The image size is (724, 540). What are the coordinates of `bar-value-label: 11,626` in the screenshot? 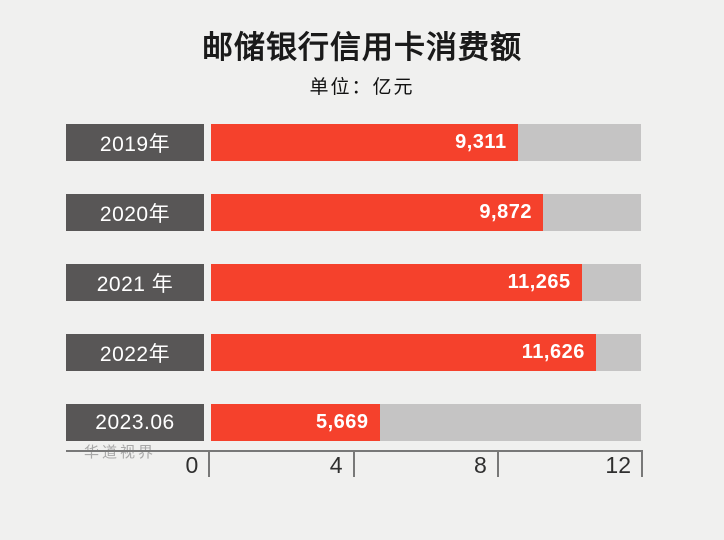 It's located at (553, 352).